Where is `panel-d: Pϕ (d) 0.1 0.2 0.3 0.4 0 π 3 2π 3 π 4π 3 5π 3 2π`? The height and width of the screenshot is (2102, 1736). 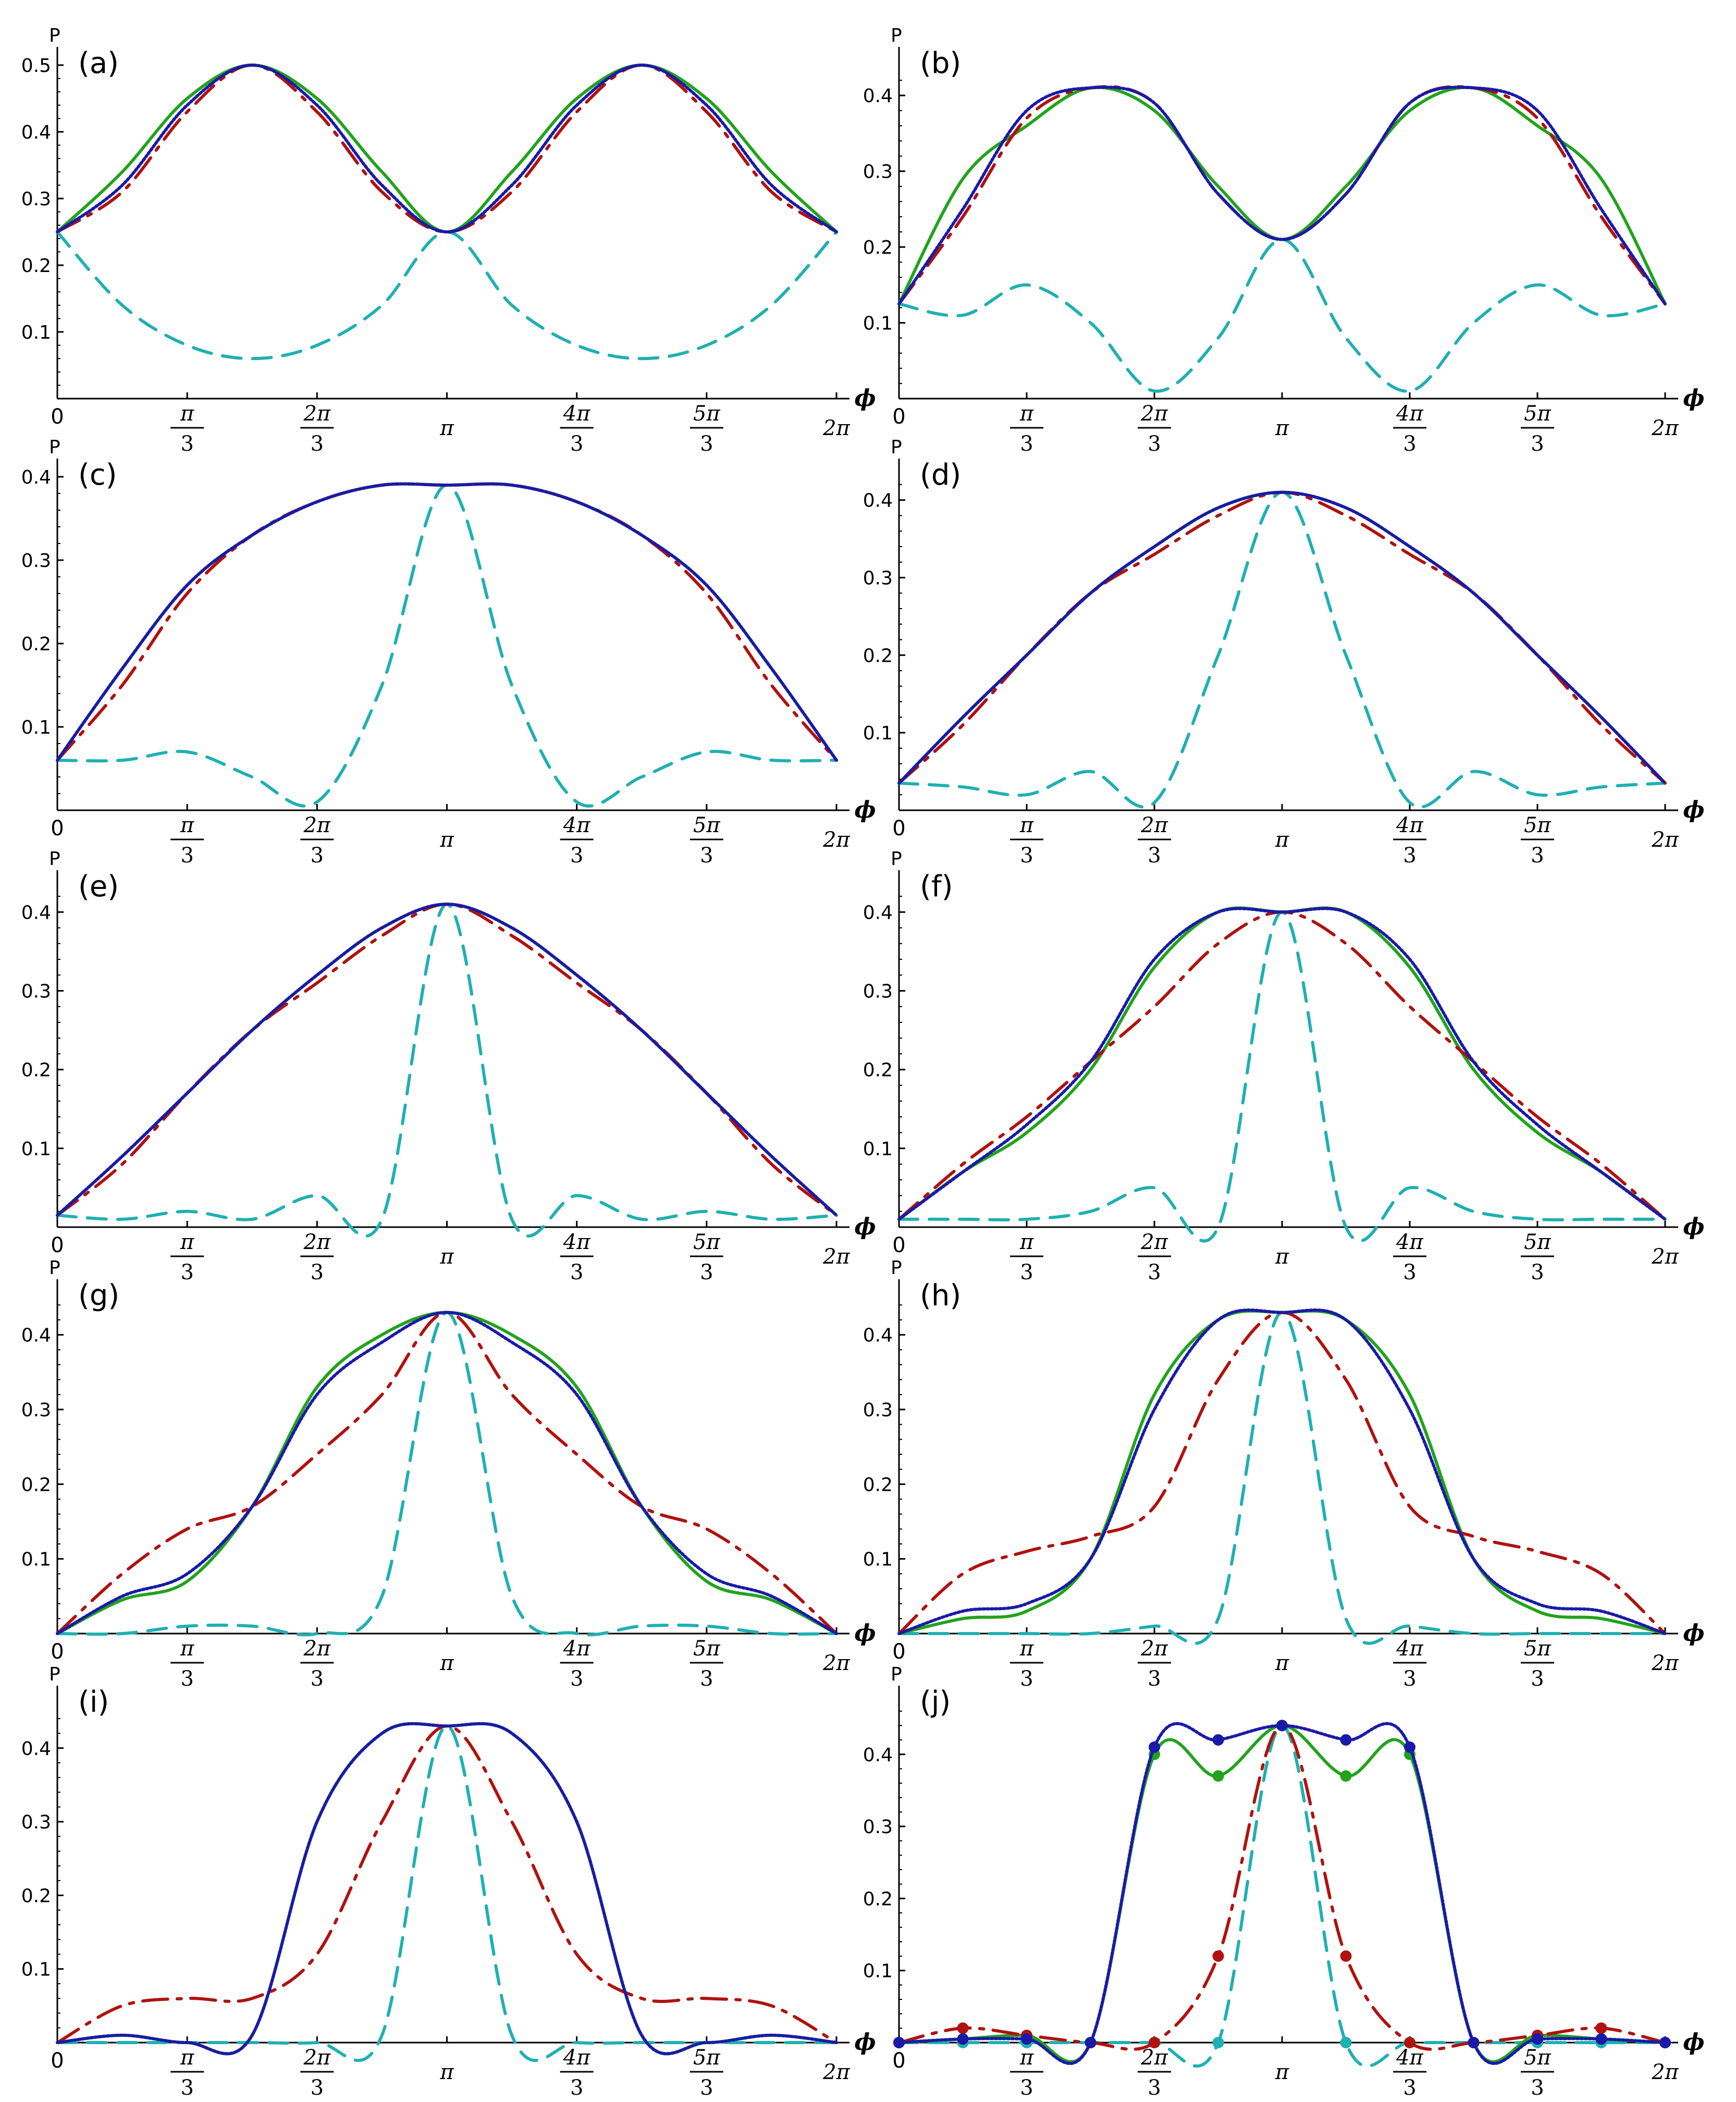 panel-d: Pϕ (d) 0.1 0.2 0.3 0.4 0 π 3 2π 3 π 4π 3 5π 3 2π is located at coordinates (1284, 652).